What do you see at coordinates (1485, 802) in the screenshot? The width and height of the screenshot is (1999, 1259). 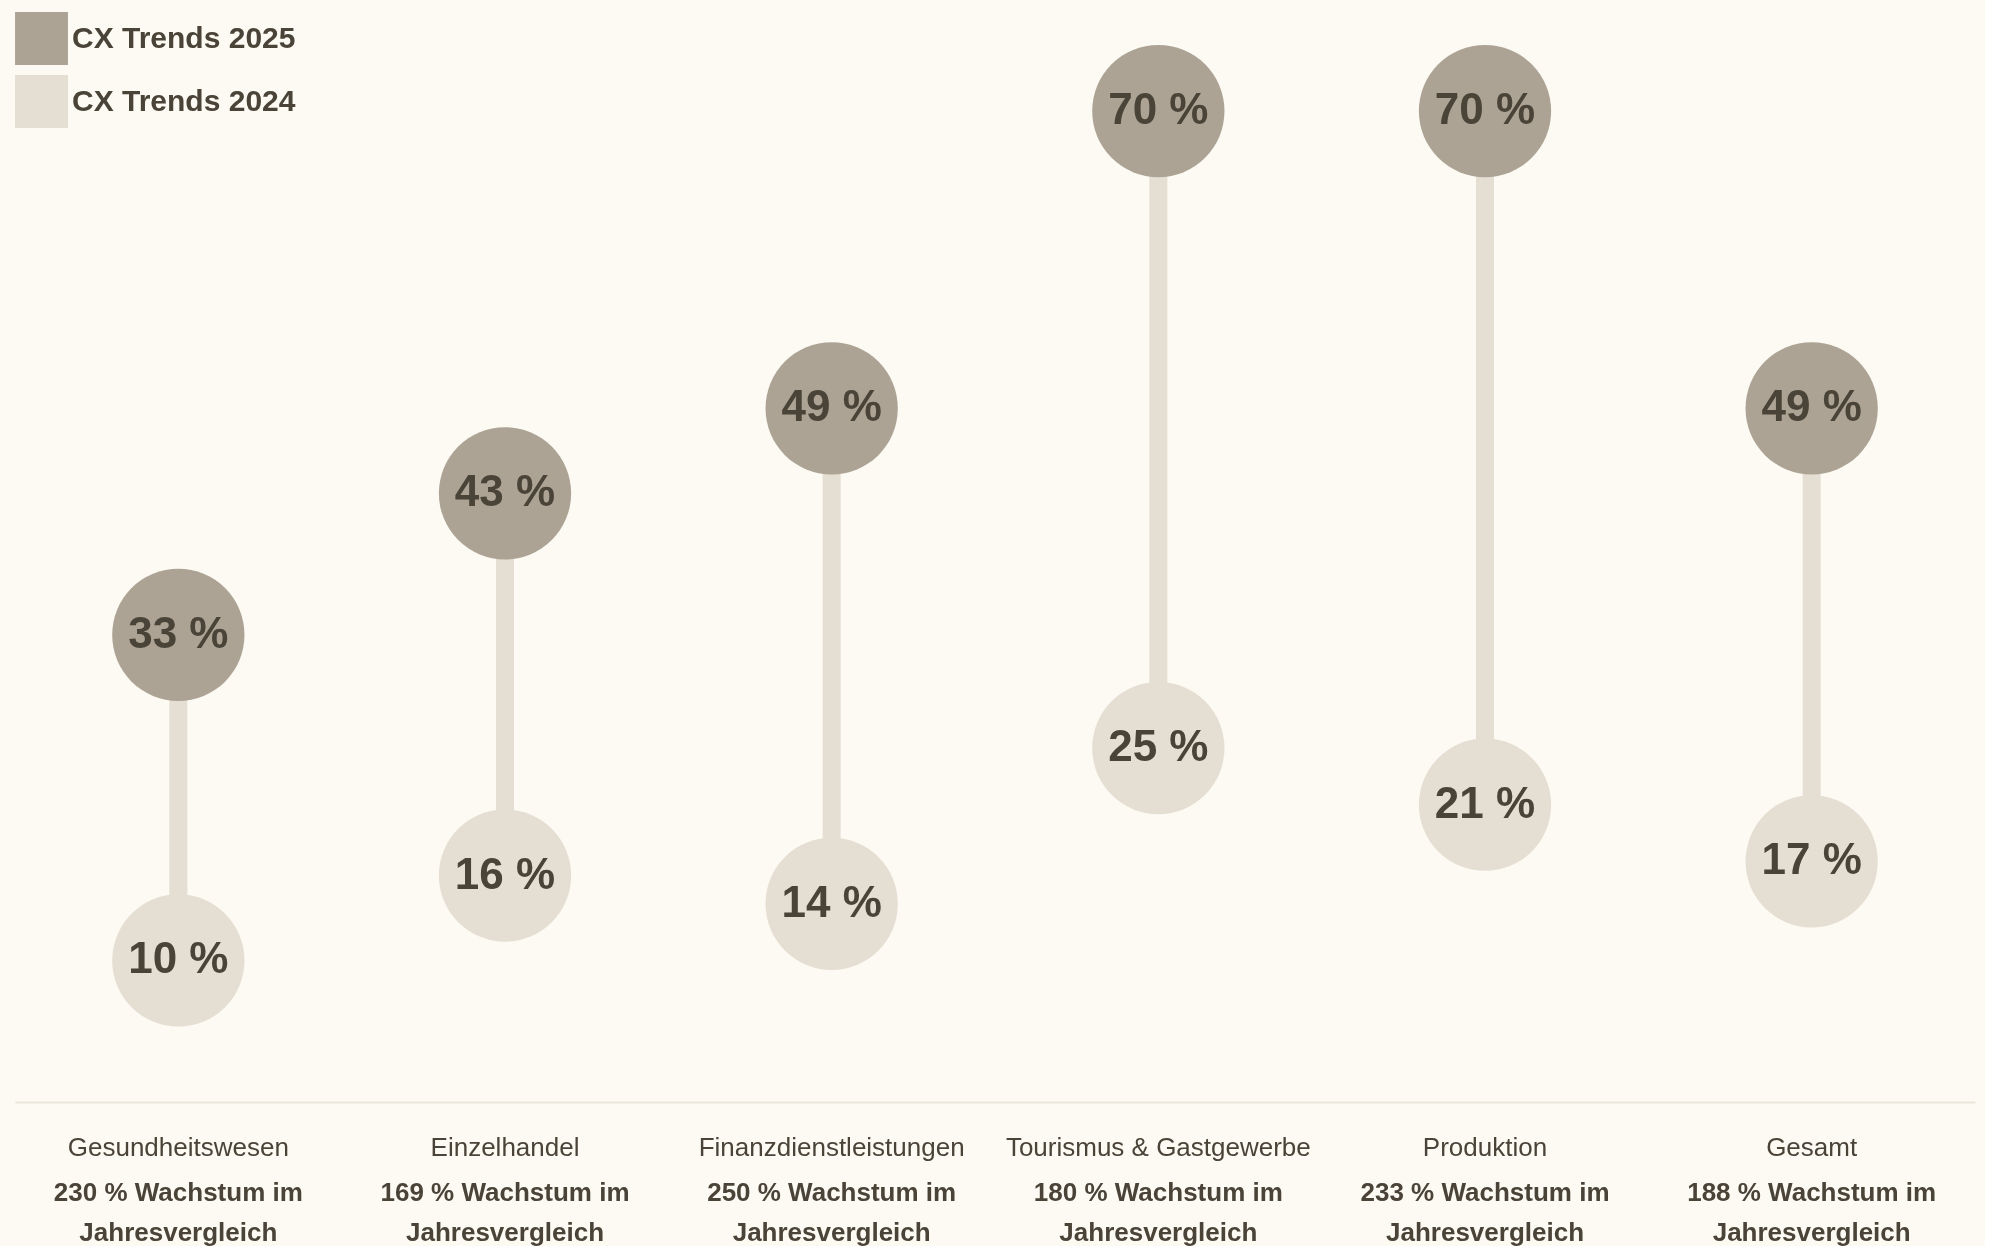 I see `data-label: 21 %` at bounding box center [1485, 802].